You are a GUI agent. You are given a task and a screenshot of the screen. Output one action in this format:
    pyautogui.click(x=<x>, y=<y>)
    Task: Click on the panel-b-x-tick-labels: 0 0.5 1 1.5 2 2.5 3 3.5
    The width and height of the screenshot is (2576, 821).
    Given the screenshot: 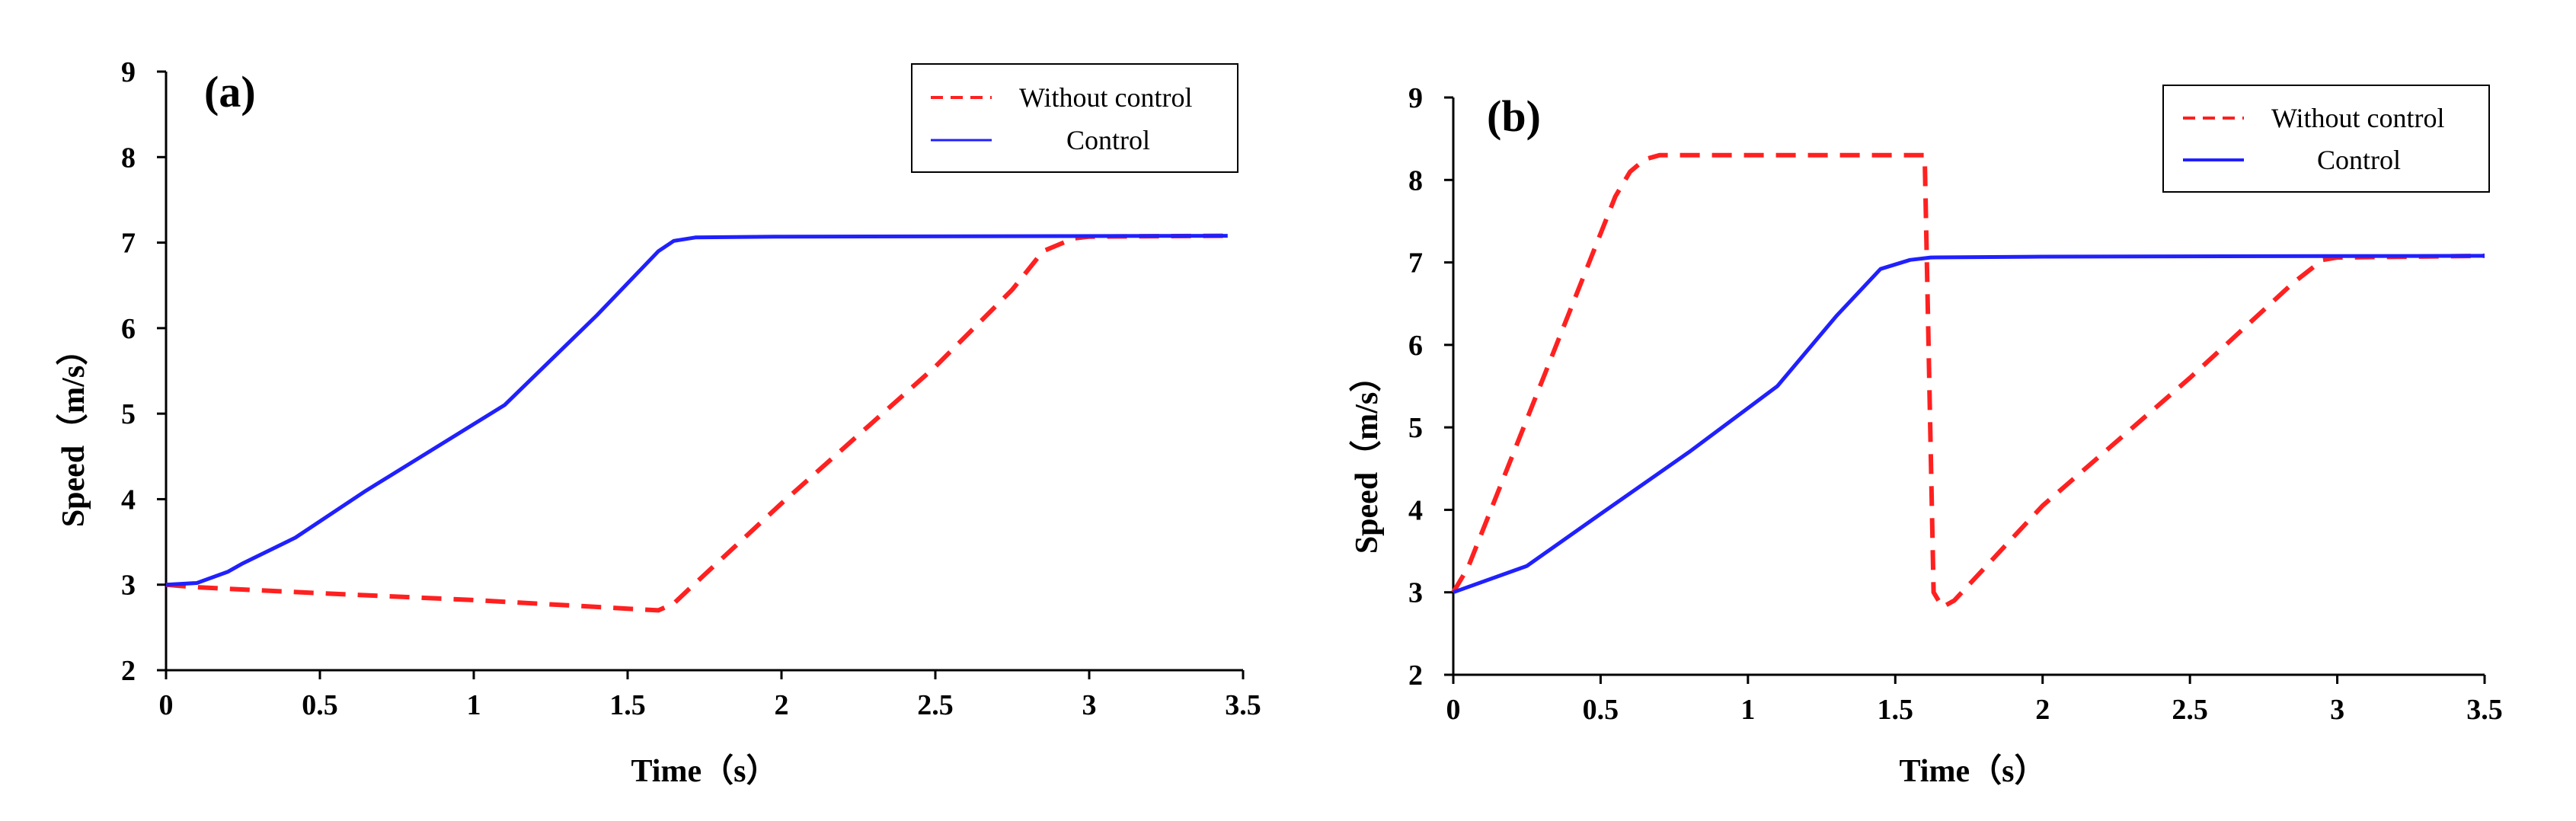 What is the action you would take?
    pyautogui.click(x=1975, y=710)
    